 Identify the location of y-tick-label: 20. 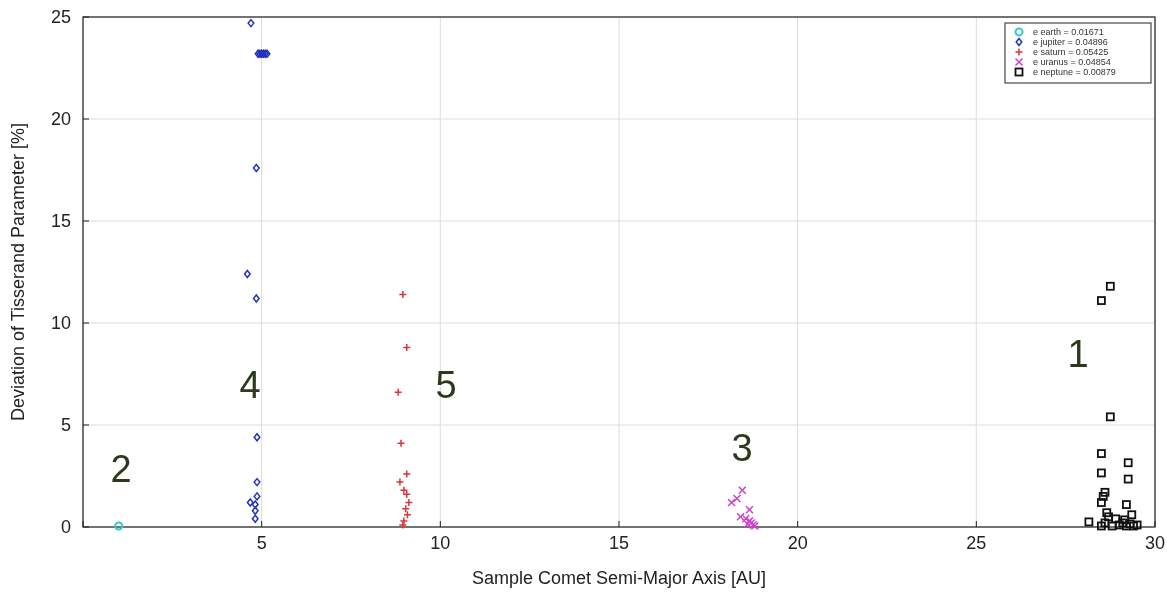
(60, 119).